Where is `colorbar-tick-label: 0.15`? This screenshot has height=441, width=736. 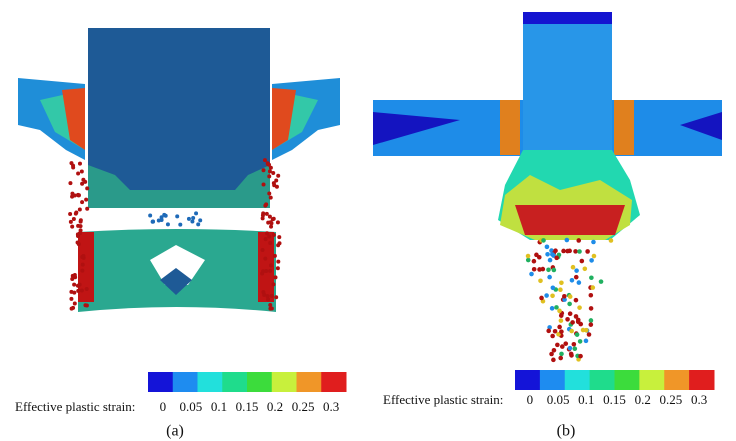 colorbar-tick-label: 0.15 is located at coordinates (614, 399).